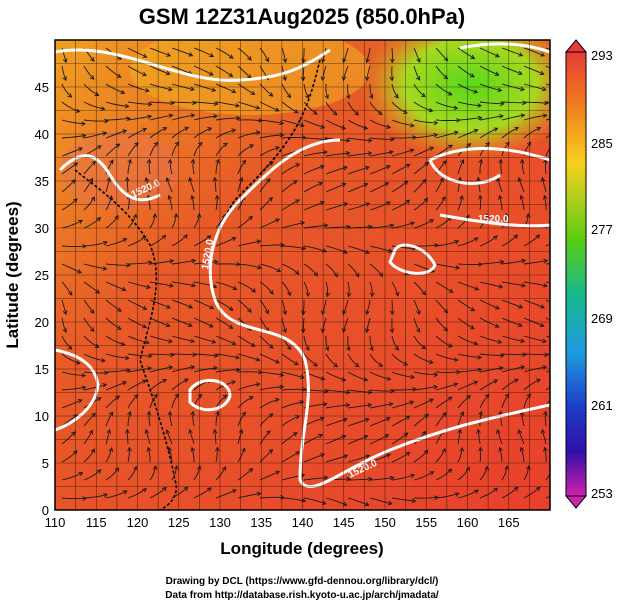 This screenshot has height=605, width=619. Describe the element at coordinates (602, 143) in the screenshot. I see `colorbar-tick-label: 285` at that location.